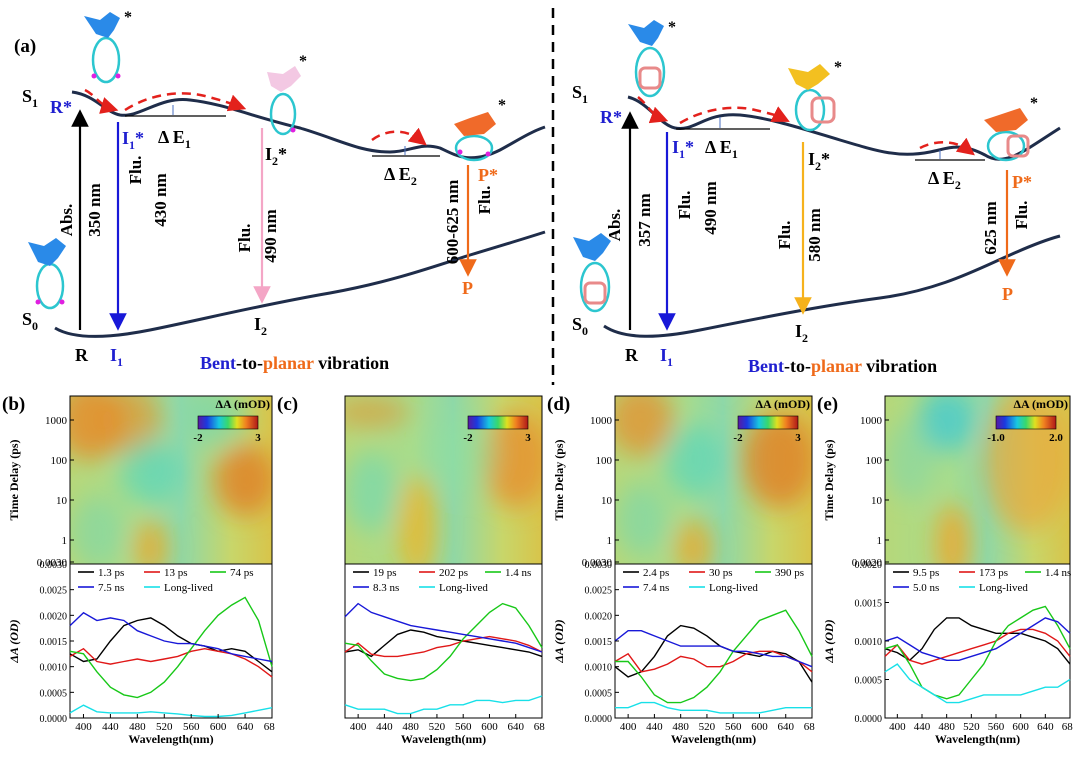 This screenshot has height=759, width=1073. What do you see at coordinates (111, 588) in the screenshot?
I see `legend-label: 7.5 ns` at bounding box center [111, 588].